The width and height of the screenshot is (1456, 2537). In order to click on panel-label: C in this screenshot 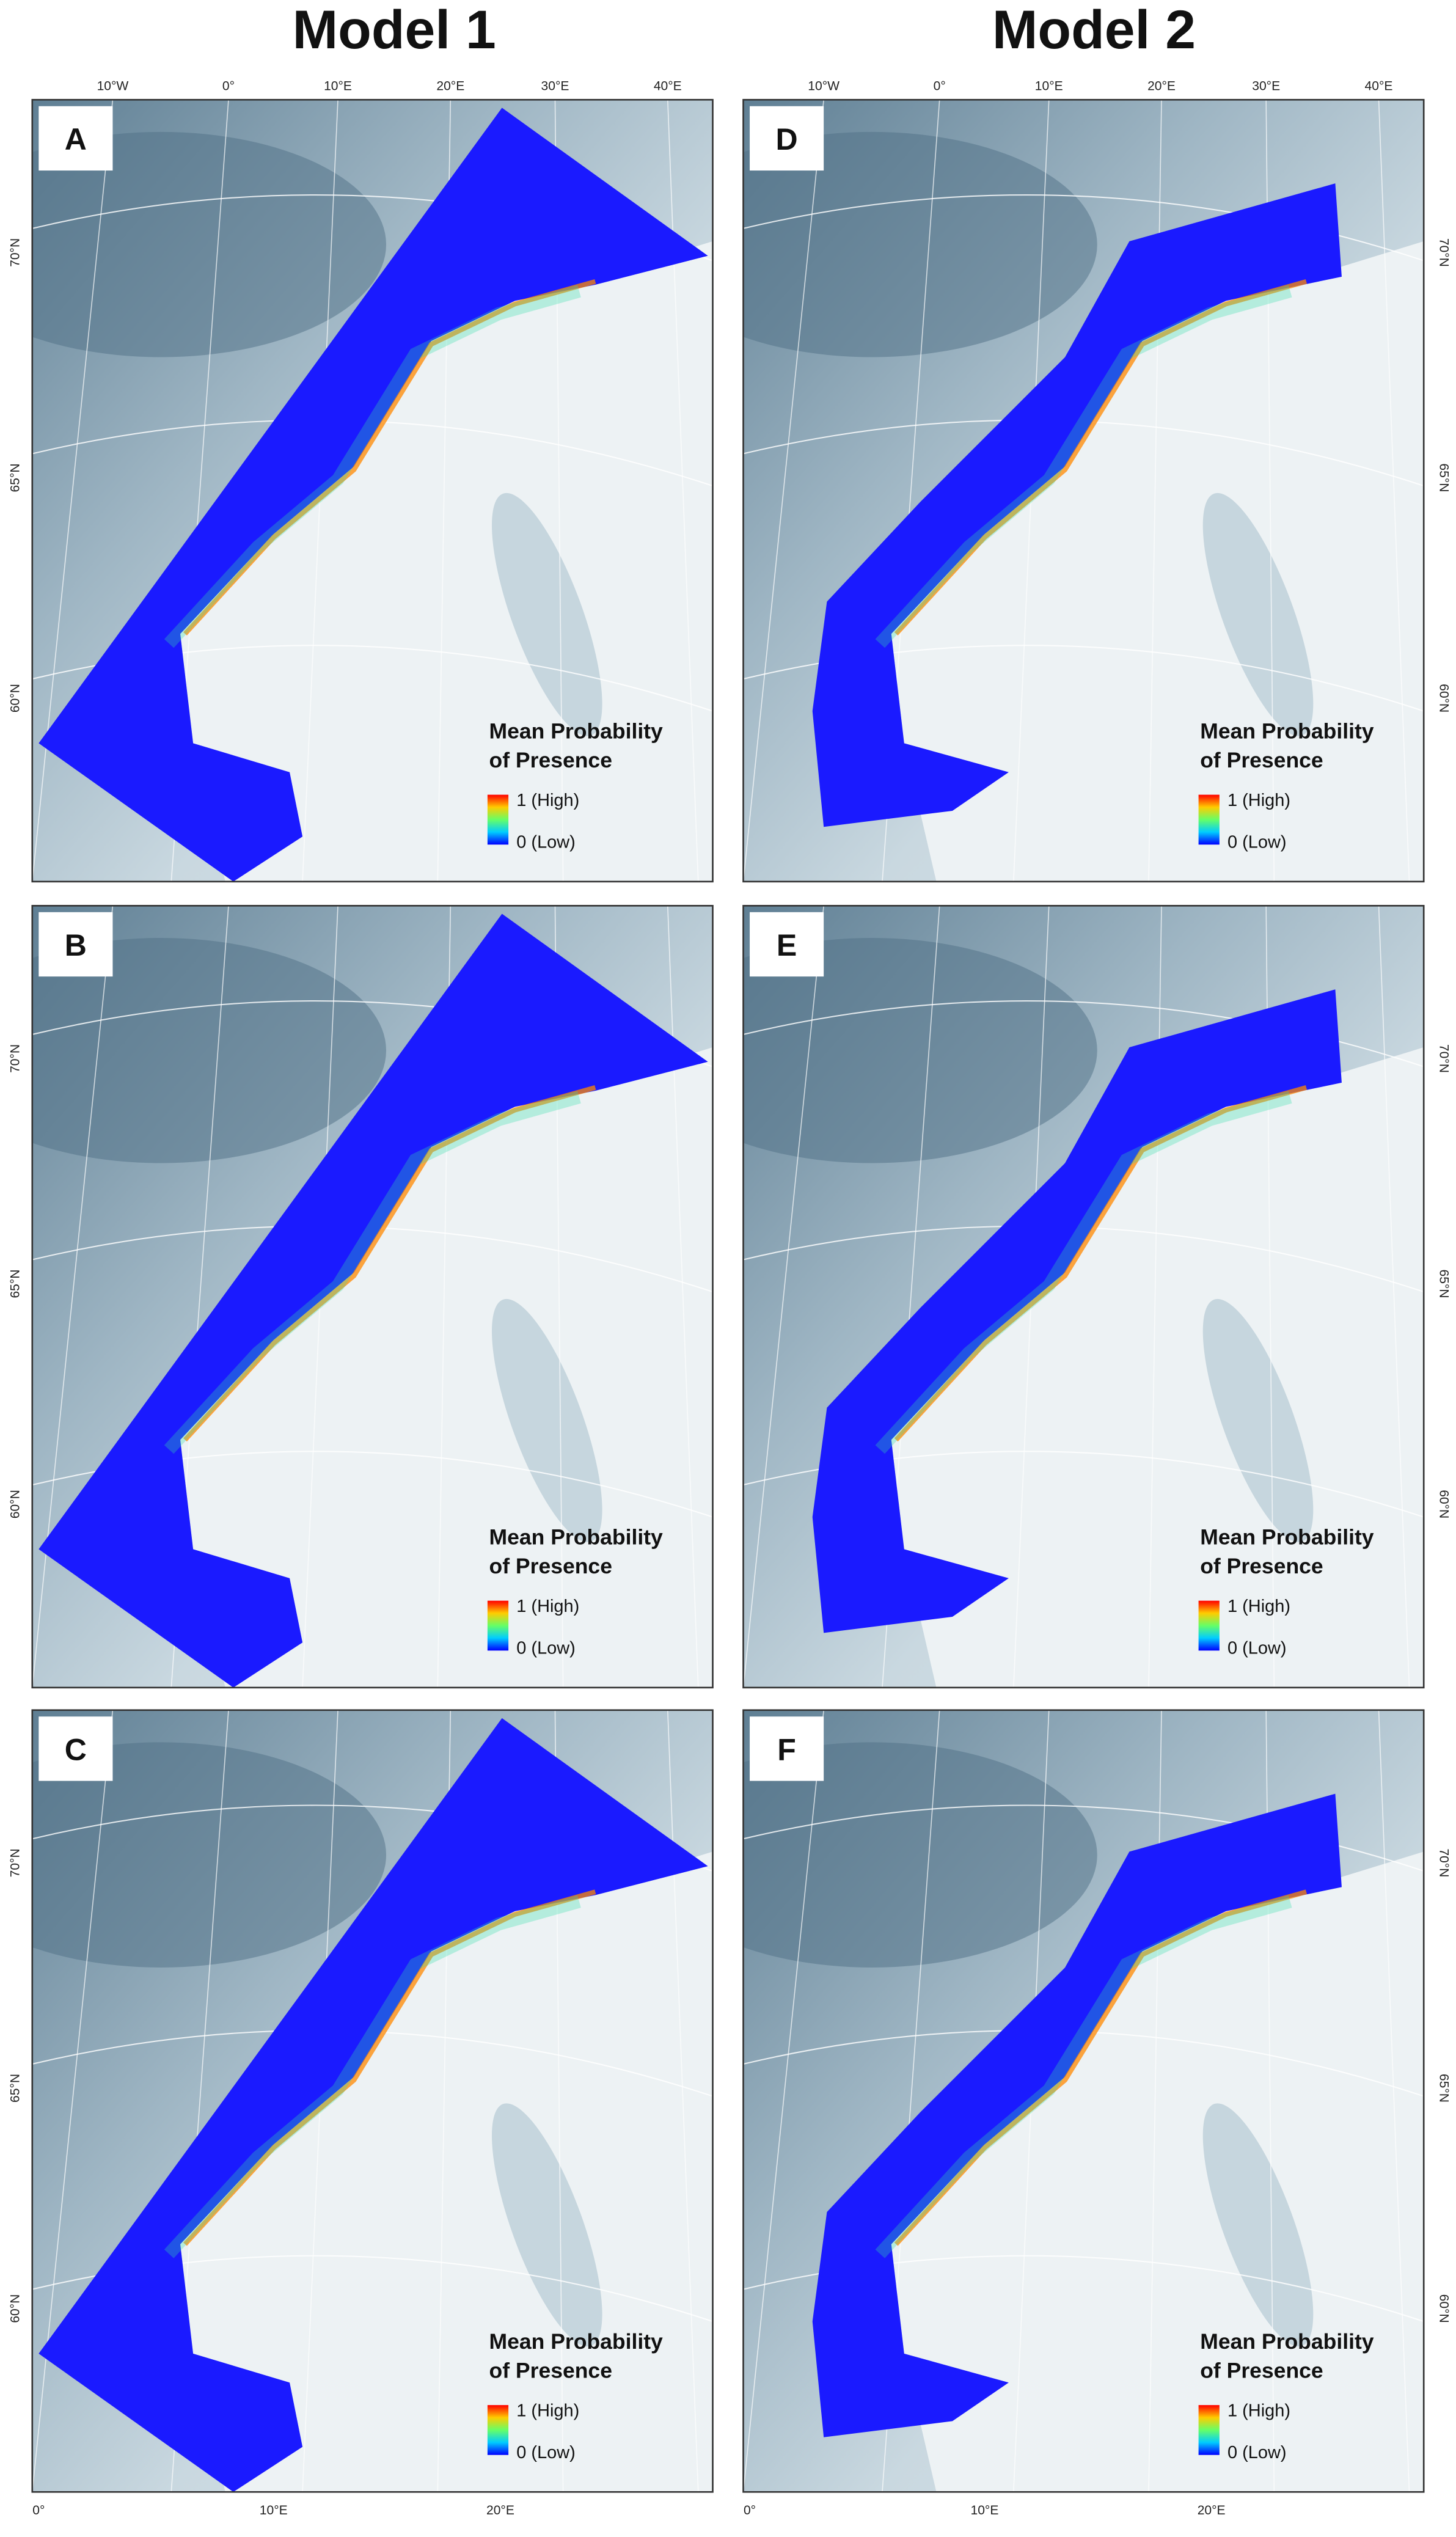, I will do `click(76, 1749)`.